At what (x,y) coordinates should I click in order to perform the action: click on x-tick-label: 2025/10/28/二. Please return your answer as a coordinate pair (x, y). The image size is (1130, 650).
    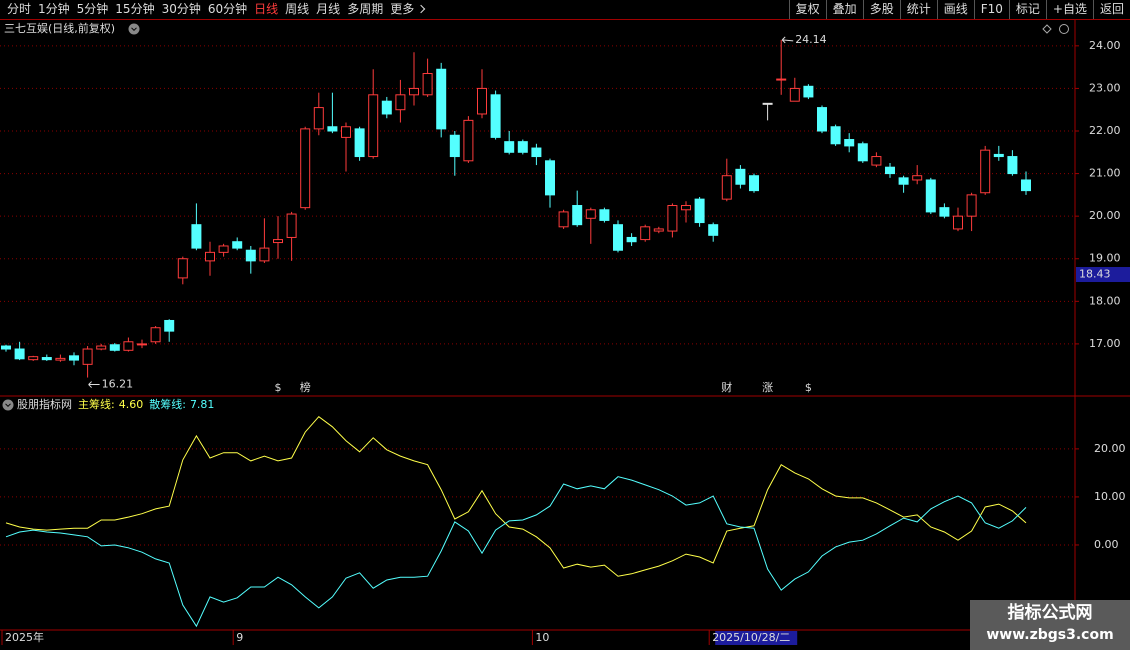
    Looking at the image, I should click on (751, 637).